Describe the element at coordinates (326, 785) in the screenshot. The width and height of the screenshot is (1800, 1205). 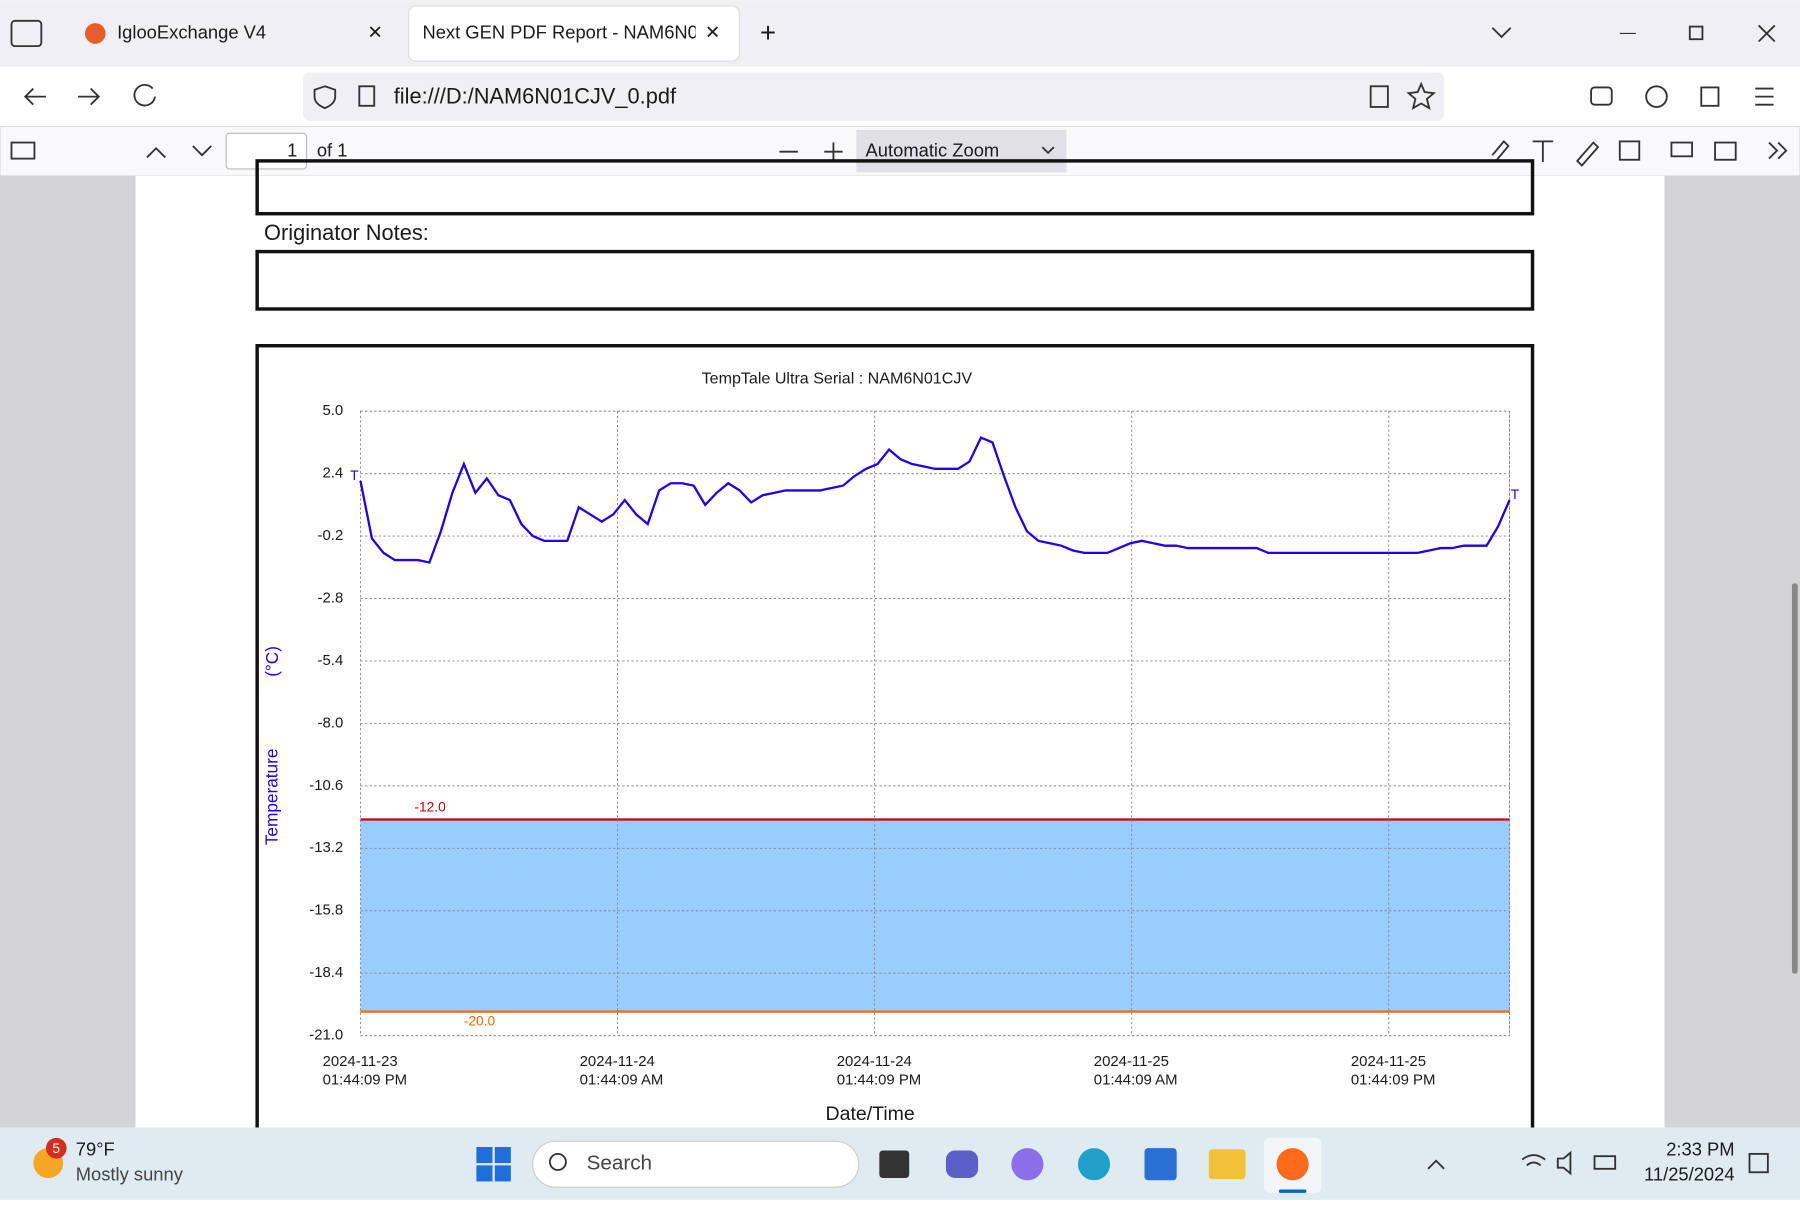
I see `y-tick-label: -10.6` at that location.